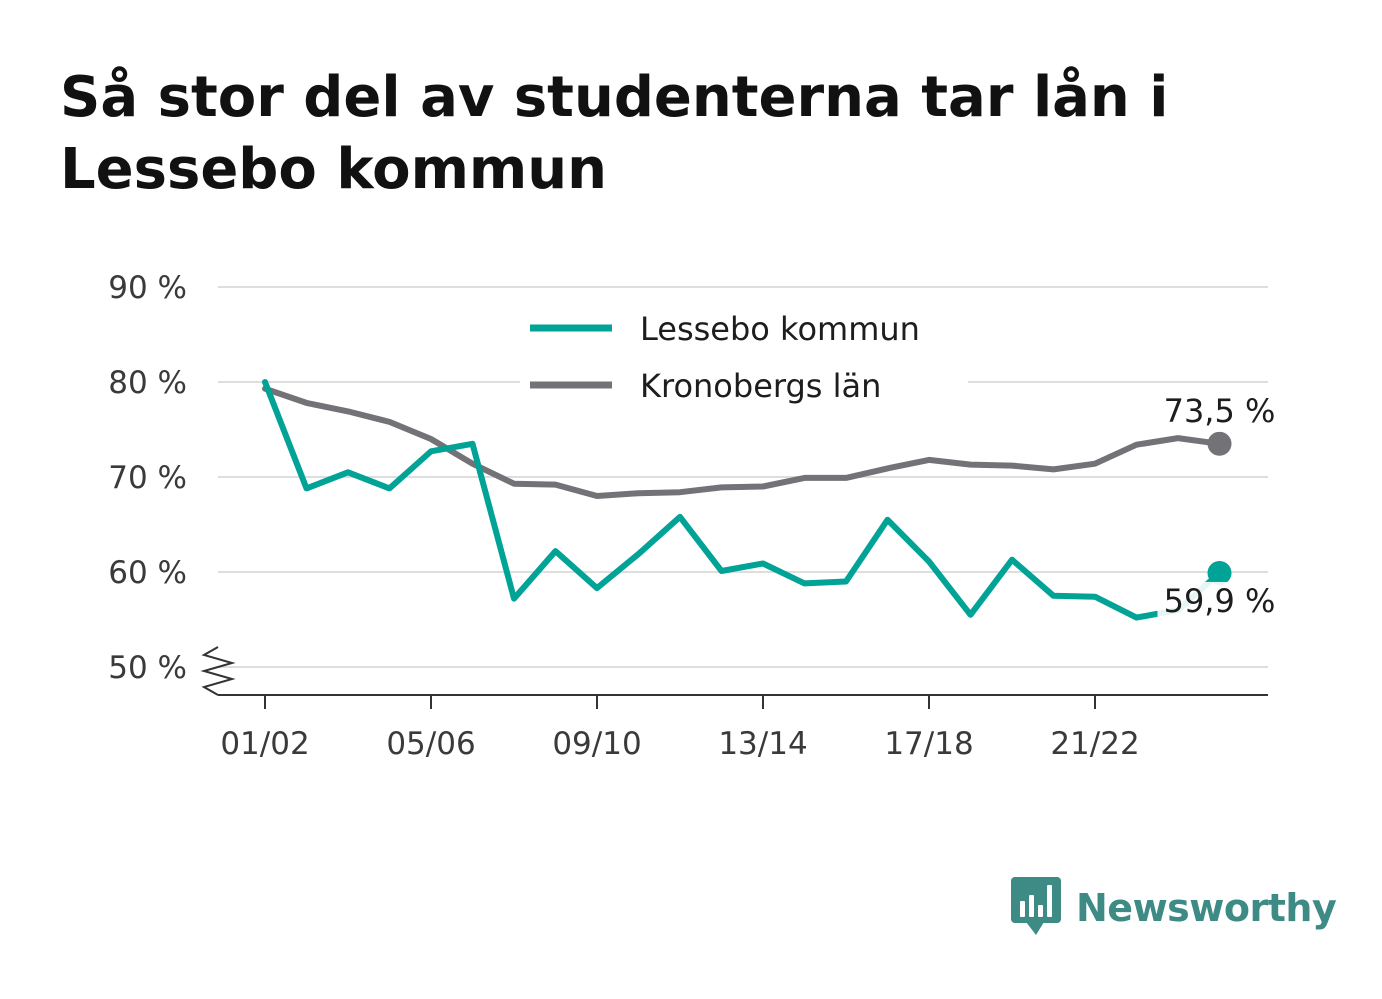 The image size is (1382, 999). I want to click on x-tick-label: 09/10, so click(596, 744).